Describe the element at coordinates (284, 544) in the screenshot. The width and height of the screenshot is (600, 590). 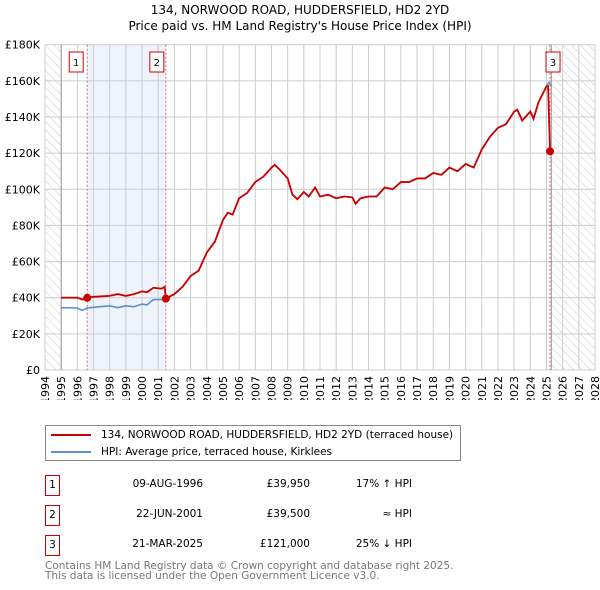
I see `sale-price: £121,000` at that location.